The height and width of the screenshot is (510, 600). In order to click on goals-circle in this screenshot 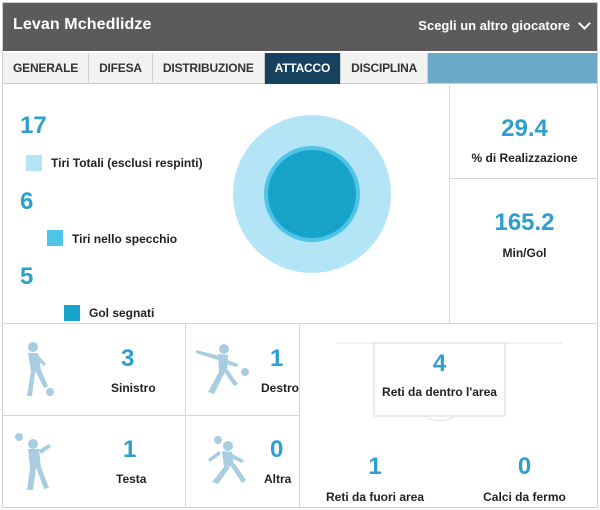, I will do `click(312, 194)`.